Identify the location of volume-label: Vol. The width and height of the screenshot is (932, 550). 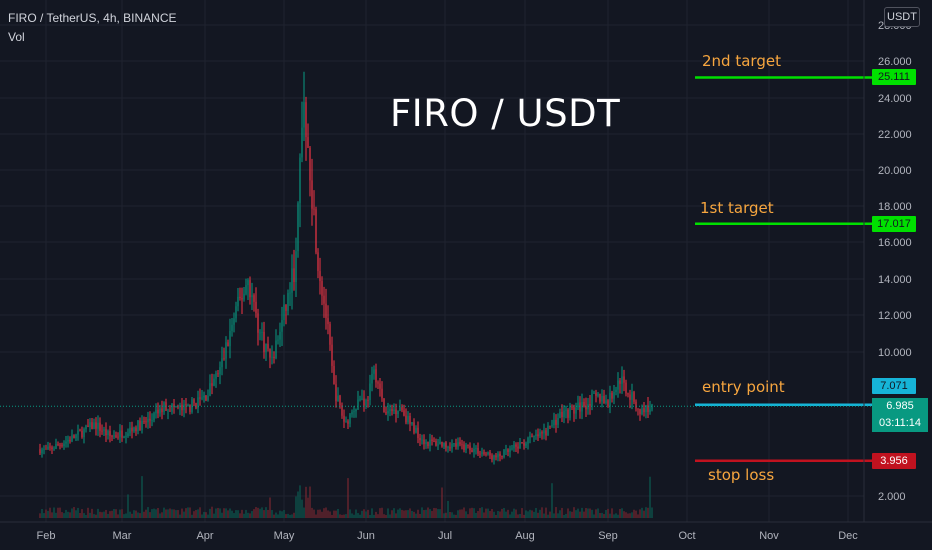
(16, 37).